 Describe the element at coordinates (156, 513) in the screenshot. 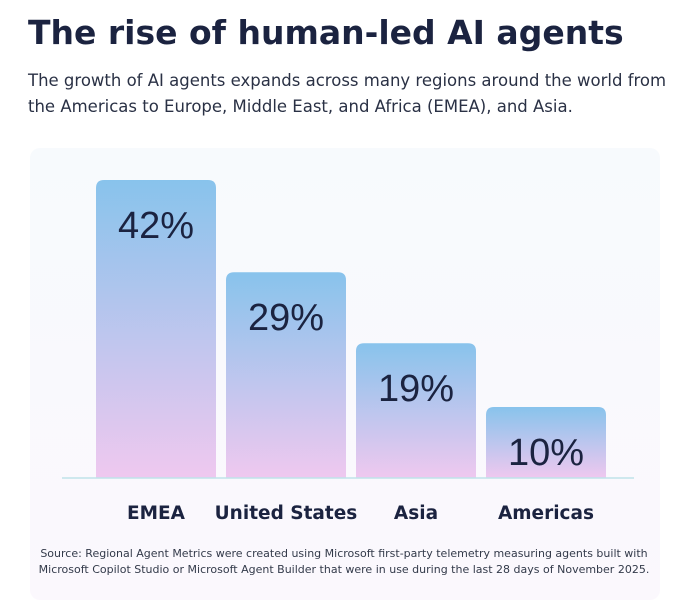

I see `x-tick-label: EMEA` at that location.